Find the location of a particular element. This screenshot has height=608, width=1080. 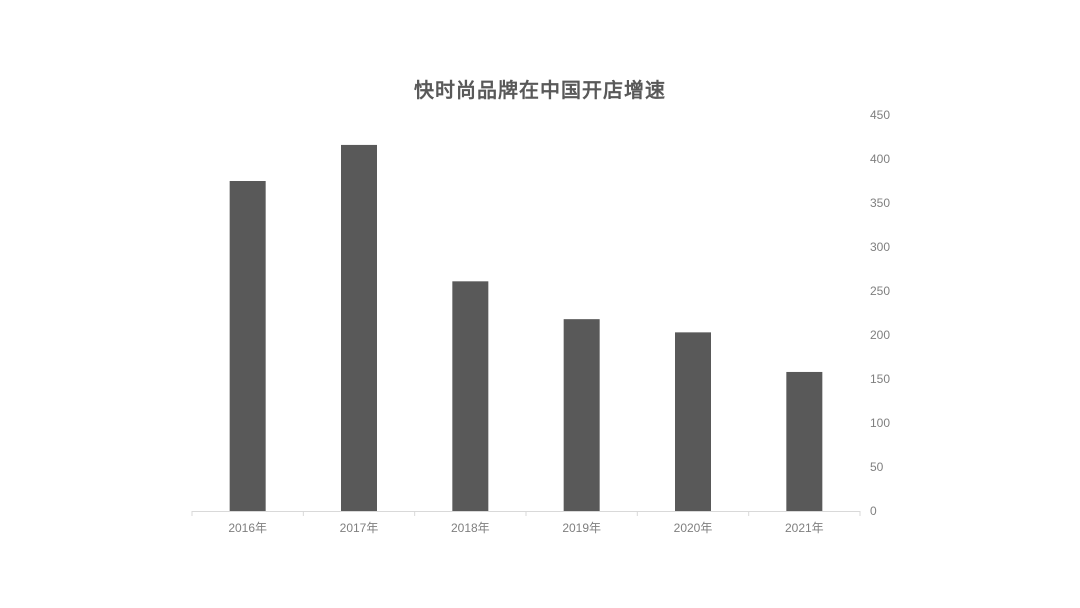

y-tick-label: 200 is located at coordinates (880, 335).